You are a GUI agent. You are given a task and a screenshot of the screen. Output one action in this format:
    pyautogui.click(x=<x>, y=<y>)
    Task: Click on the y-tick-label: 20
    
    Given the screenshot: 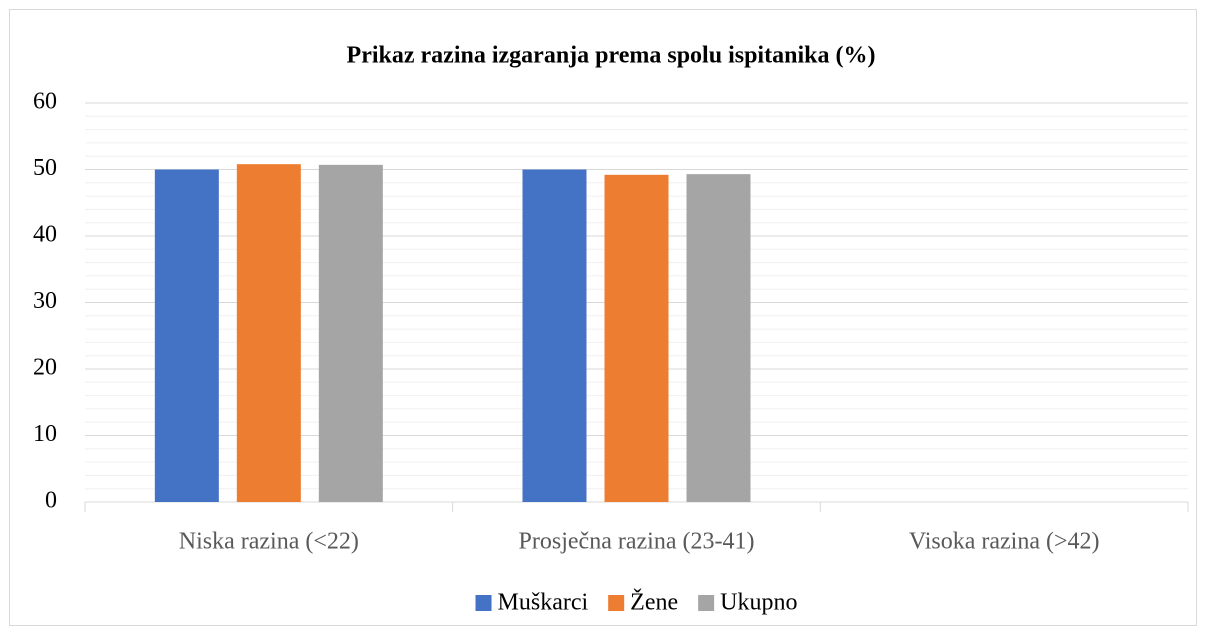 What is the action you would take?
    pyautogui.click(x=45, y=368)
    